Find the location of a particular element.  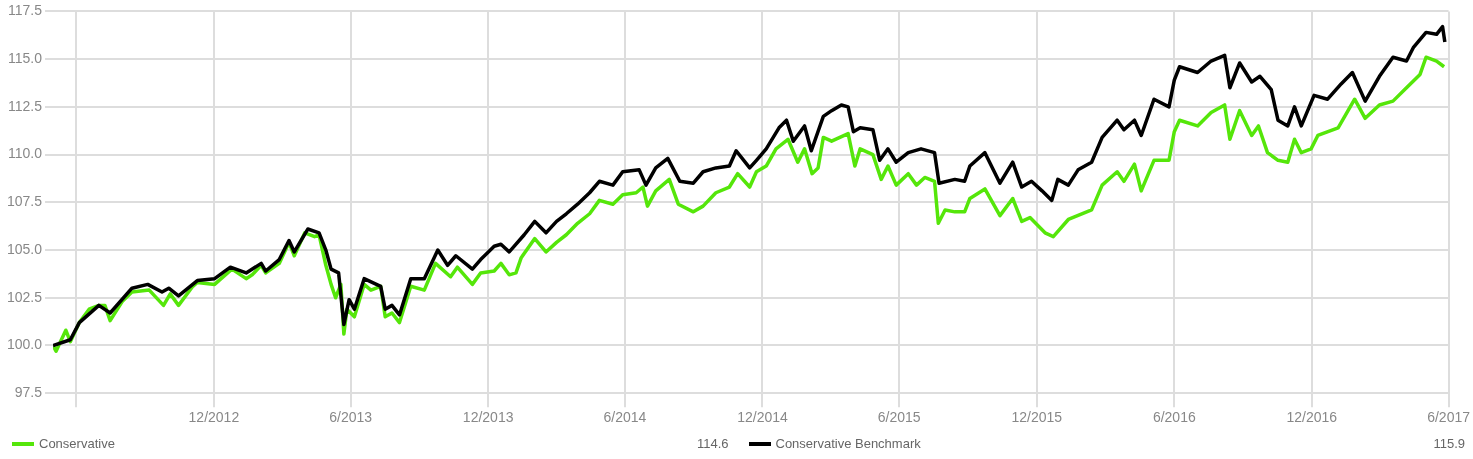

y-tick-label: 102.5 is located at coordinates (24, 296).